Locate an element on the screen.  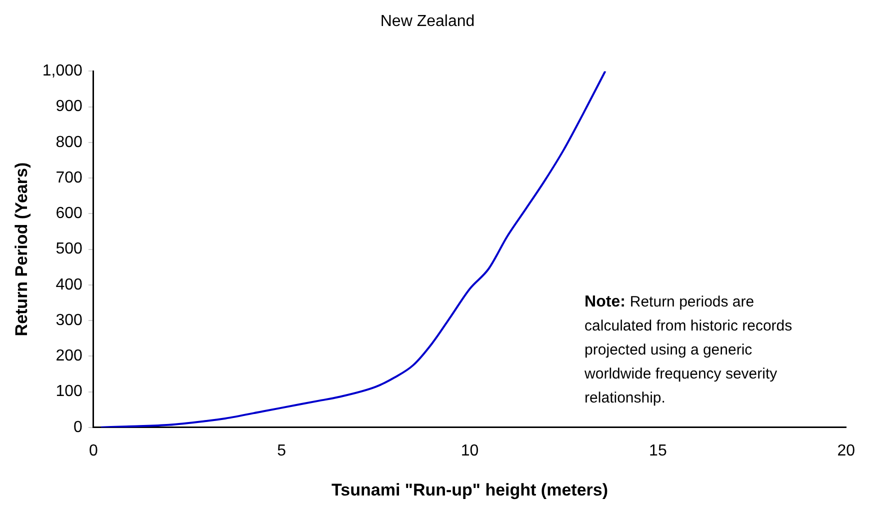
y-tick-label: 300 is located at coordinates (69, 320).